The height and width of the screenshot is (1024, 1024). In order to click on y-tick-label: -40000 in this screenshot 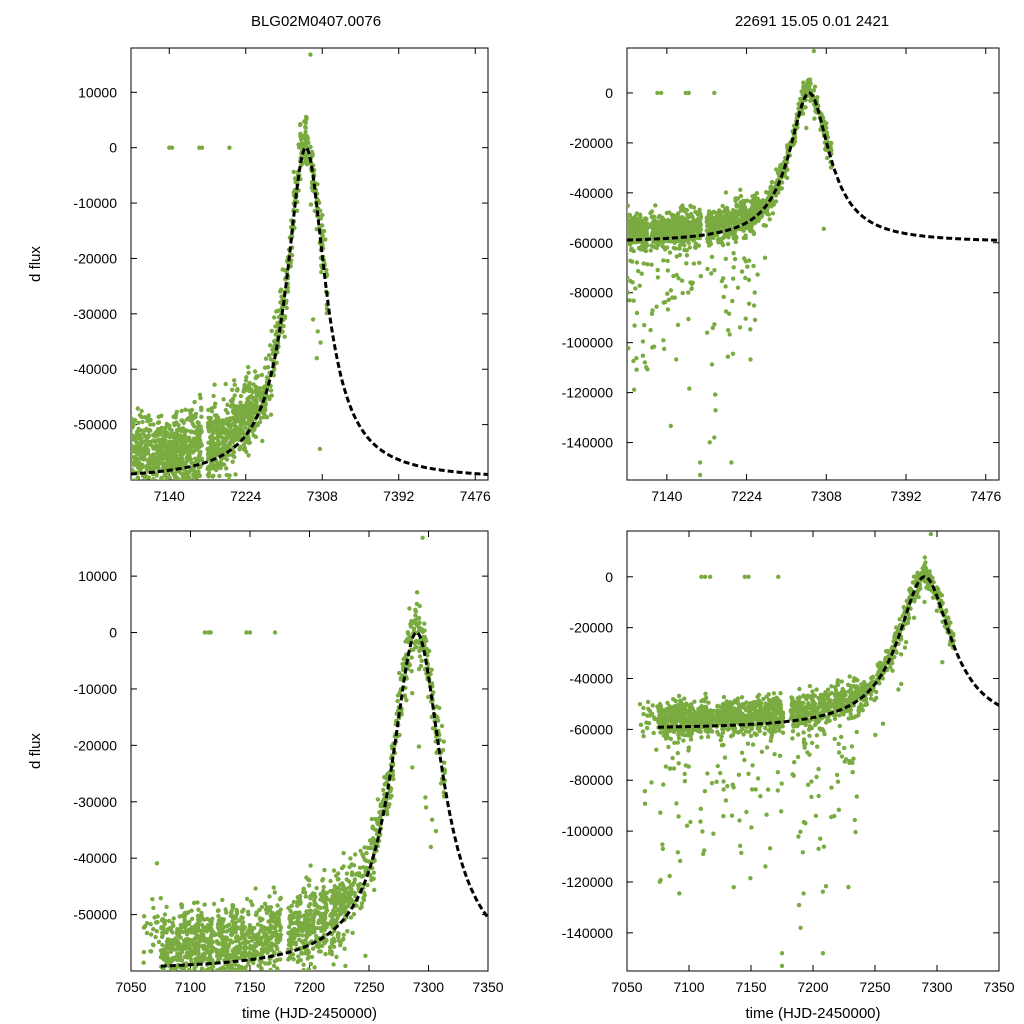, I will do `click(591, 193)`.